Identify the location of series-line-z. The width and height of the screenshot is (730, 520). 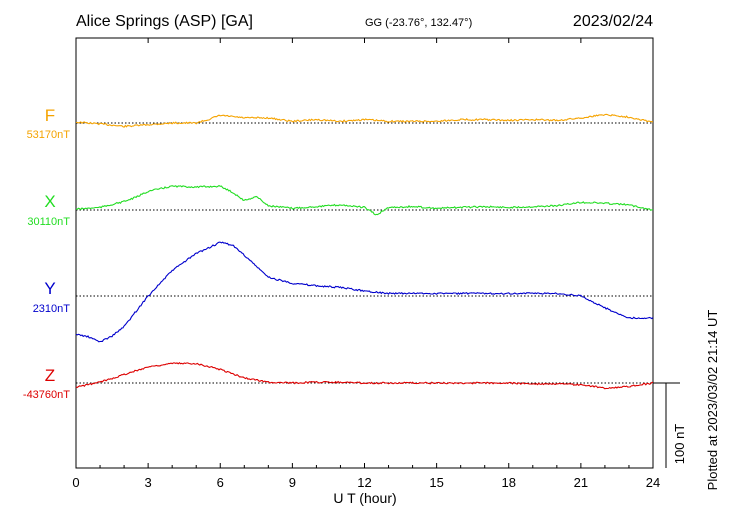
(364, 375).